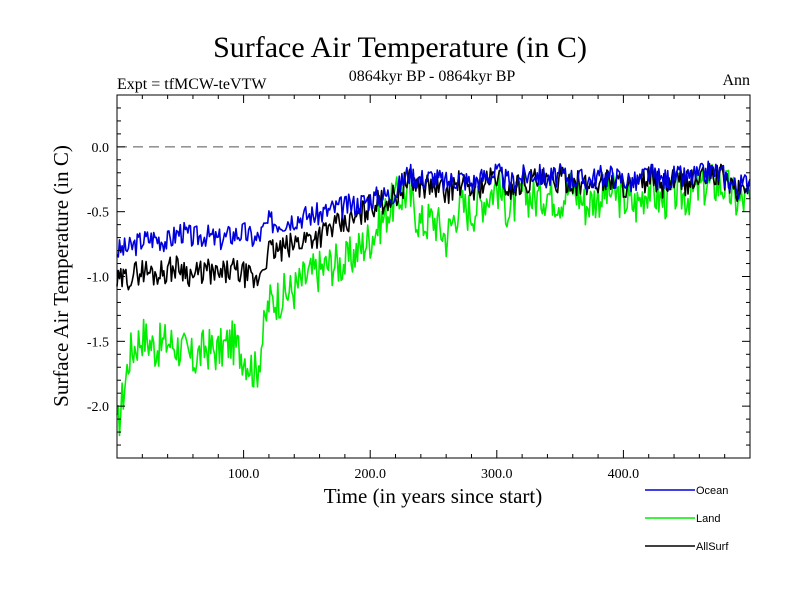  I want to click on x-tick-label: 300.0, so click(497, 474).